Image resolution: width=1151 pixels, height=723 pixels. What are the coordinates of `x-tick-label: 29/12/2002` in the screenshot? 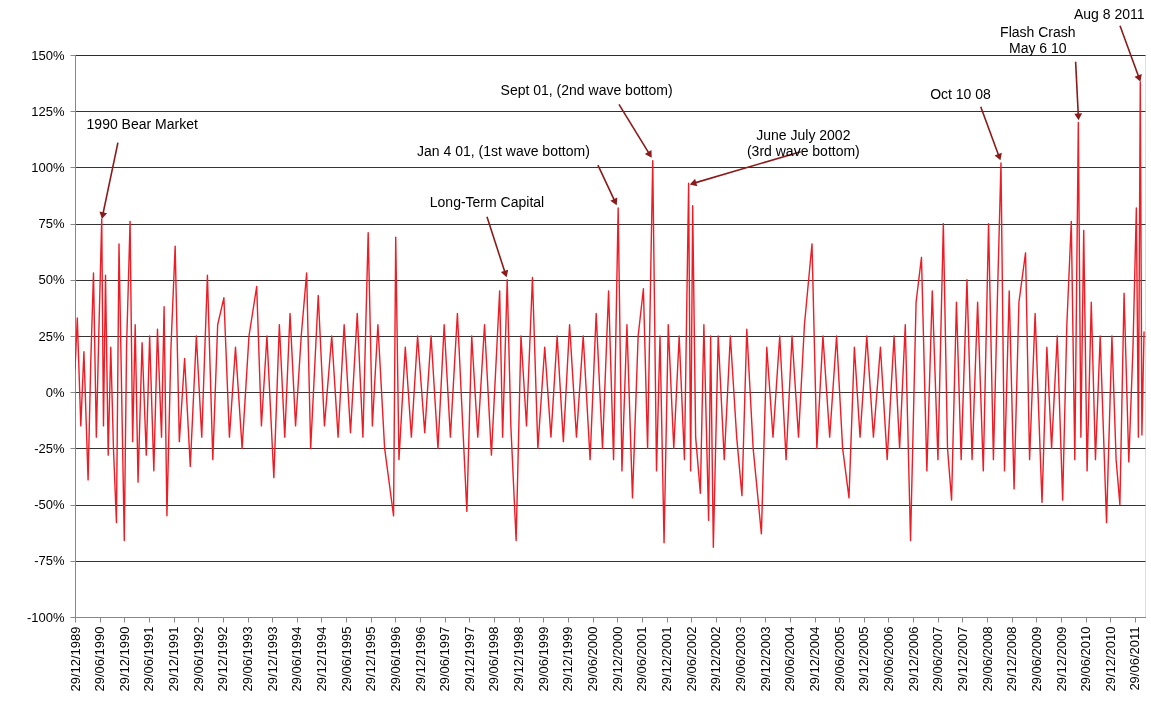 It's located at (716, 659).